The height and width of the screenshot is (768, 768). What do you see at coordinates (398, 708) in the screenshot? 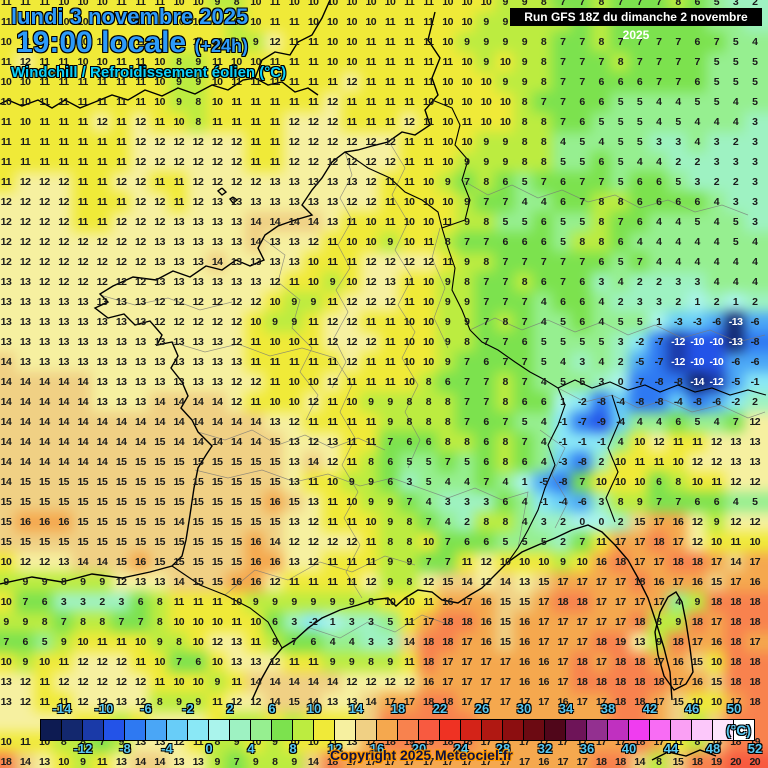
I see `scale-tick-label: 18` at bounding box center [398, 708].